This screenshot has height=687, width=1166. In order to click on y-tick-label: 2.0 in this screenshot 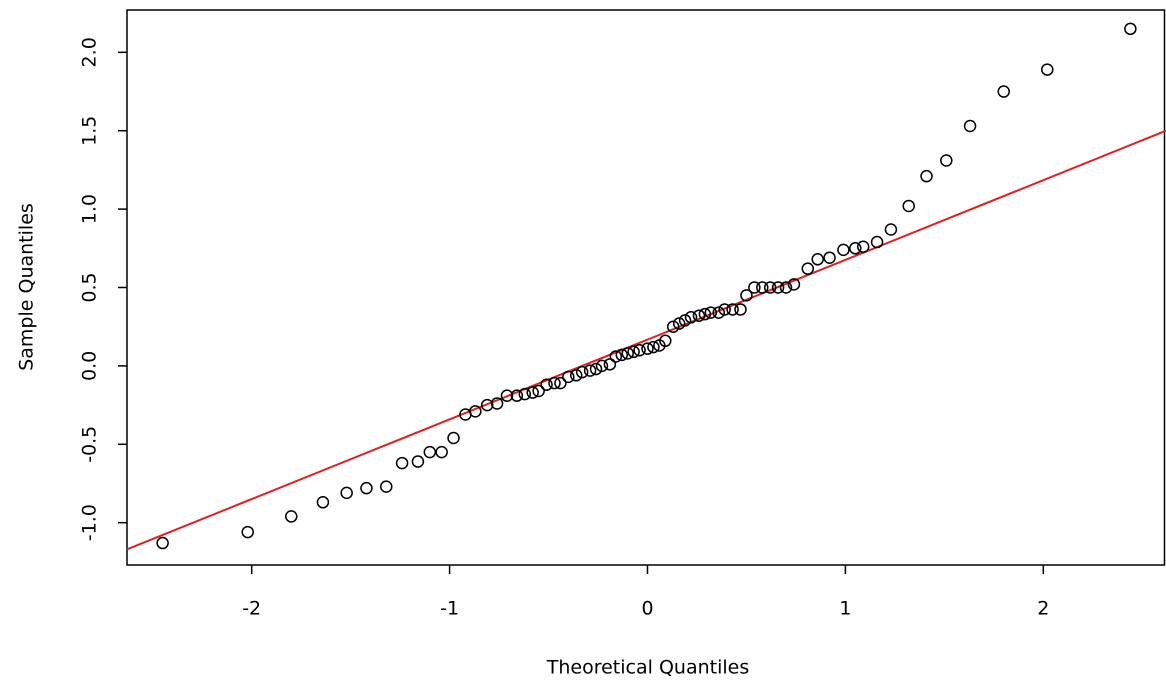, I will do `click(90, 52)`.